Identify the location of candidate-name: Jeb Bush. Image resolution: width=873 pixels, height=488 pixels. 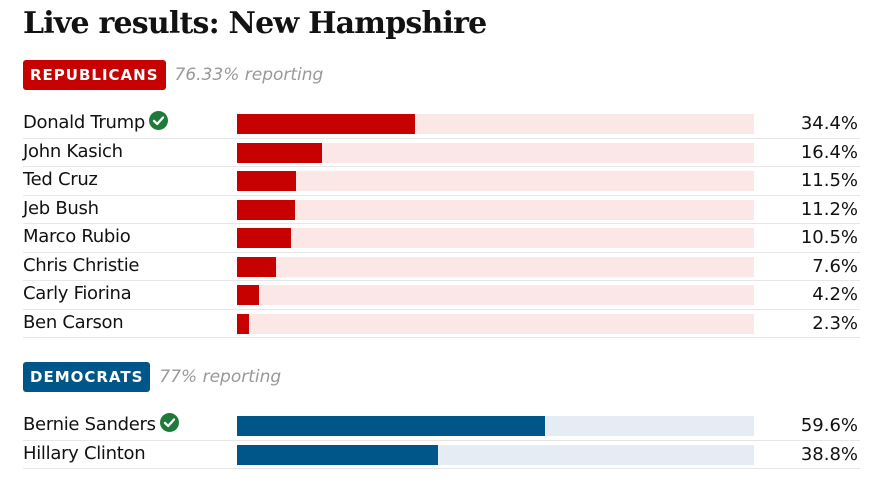
(61, 208).